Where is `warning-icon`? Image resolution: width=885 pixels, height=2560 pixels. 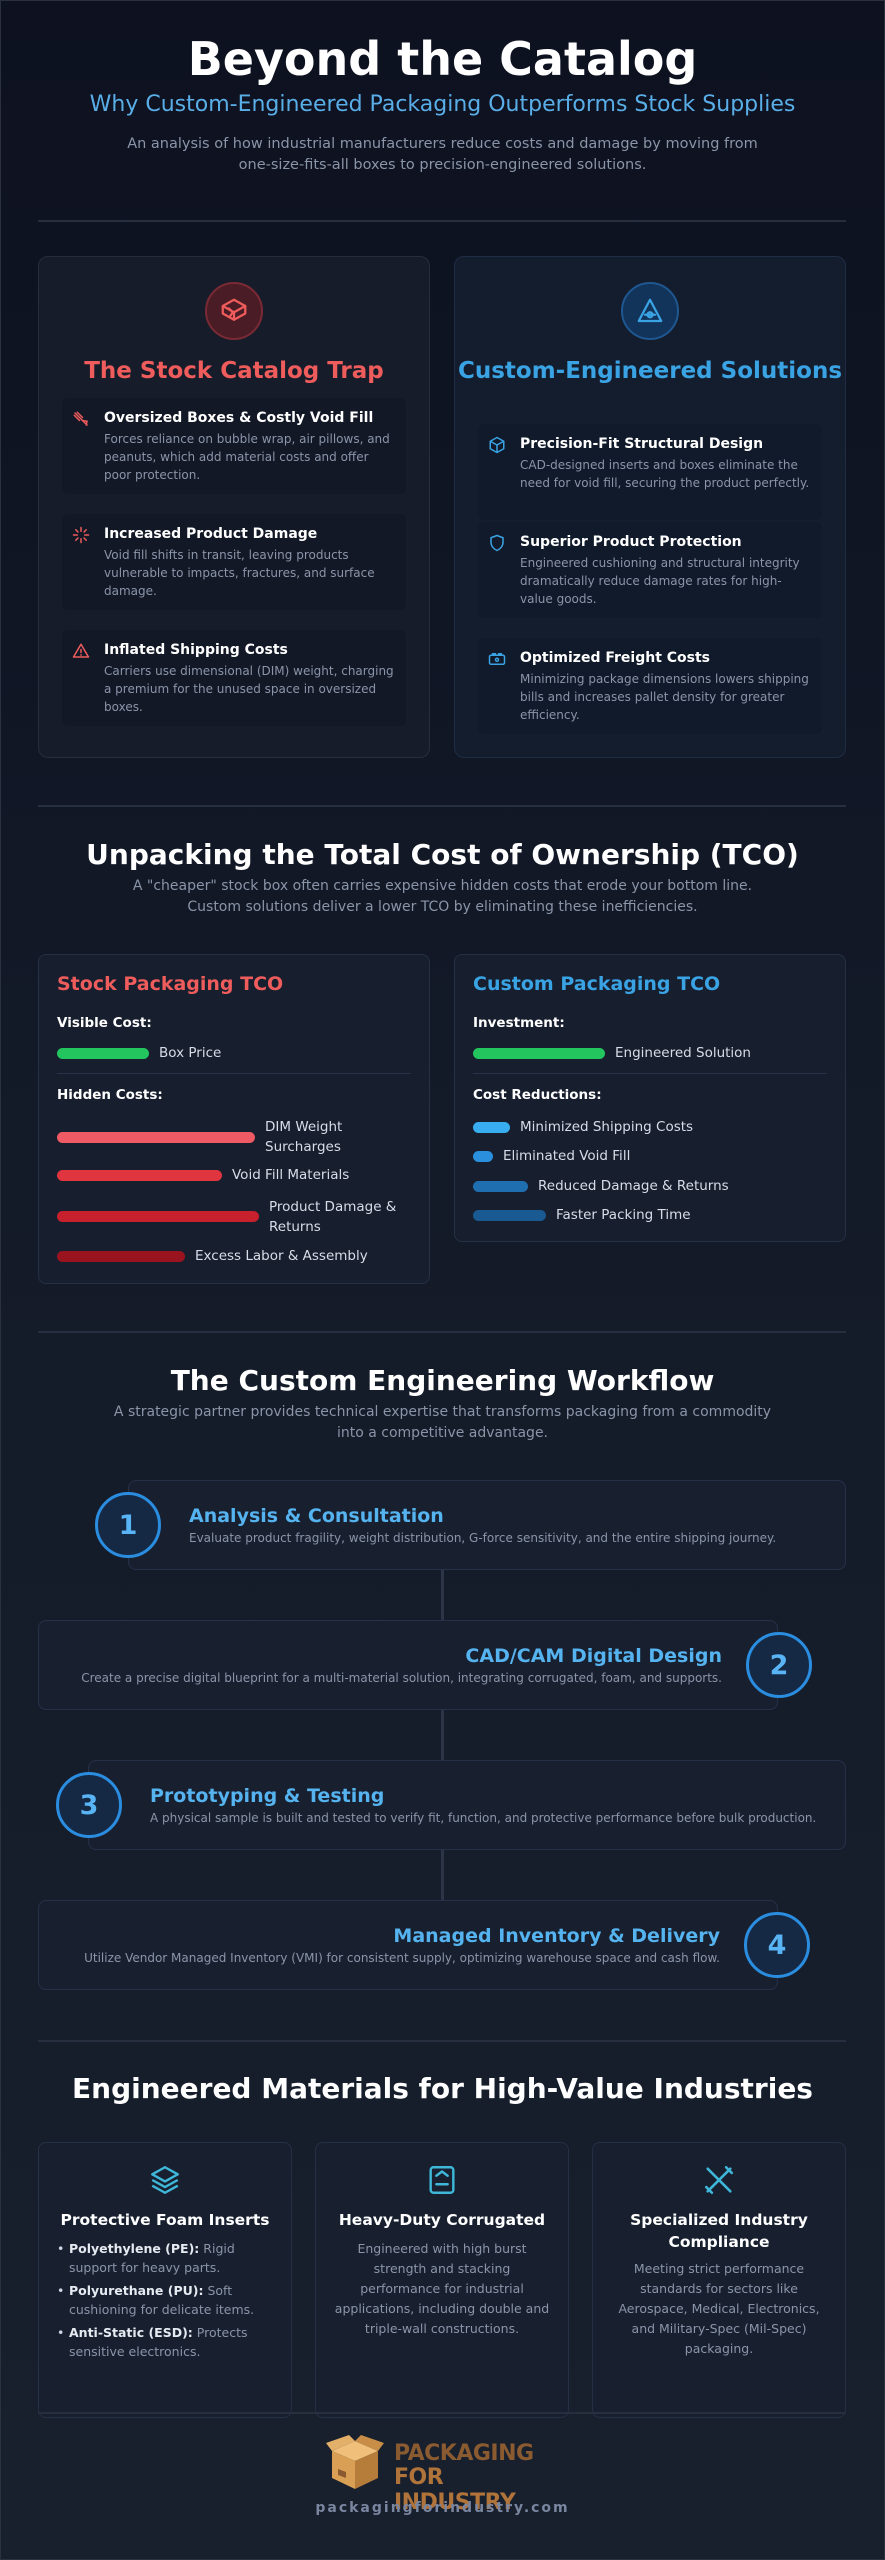
warning-icon is located at coordinates (81, 650).